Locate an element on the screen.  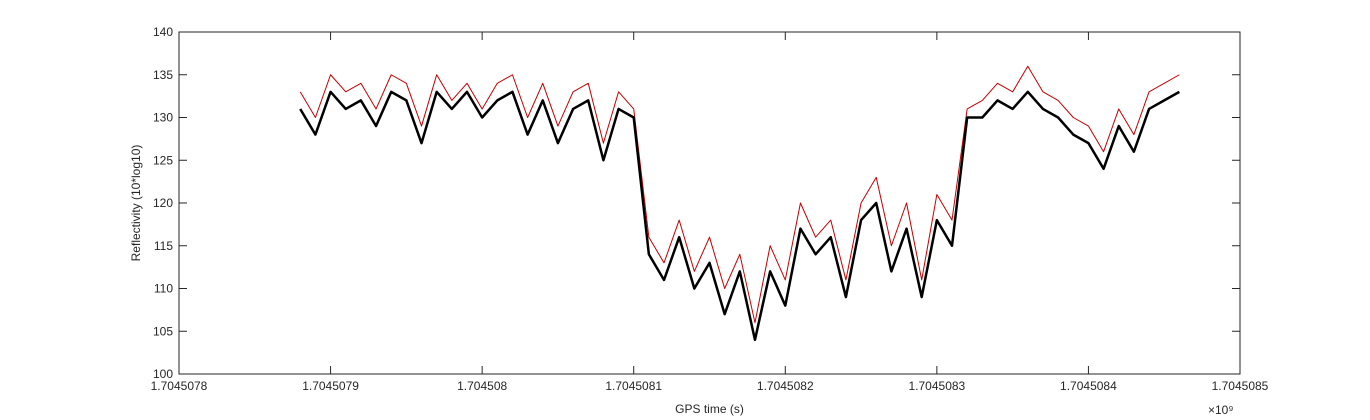
y-tick-label: 100 is located at coordinates (163, 374).